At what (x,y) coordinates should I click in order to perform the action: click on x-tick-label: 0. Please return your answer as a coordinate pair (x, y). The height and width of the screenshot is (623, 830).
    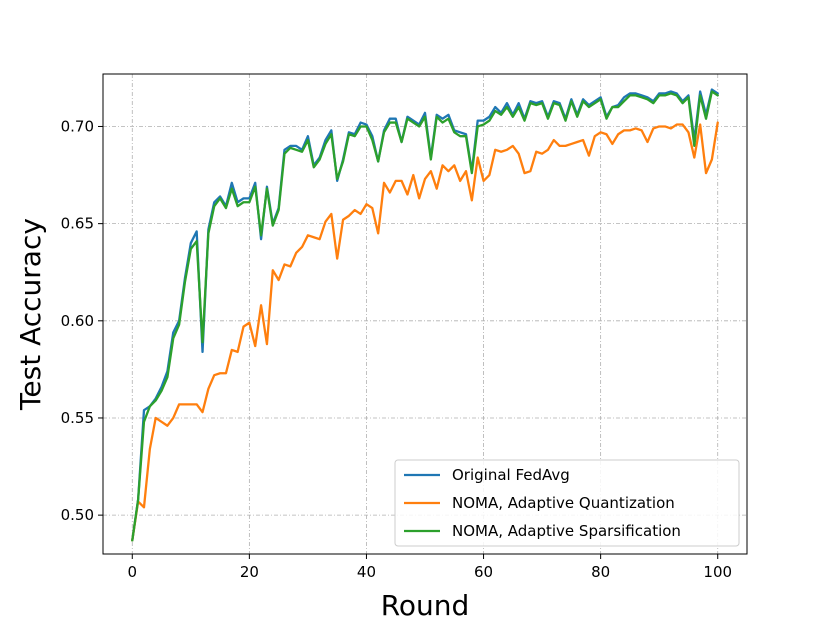
    Looking at the image, I should click on (132, 572).